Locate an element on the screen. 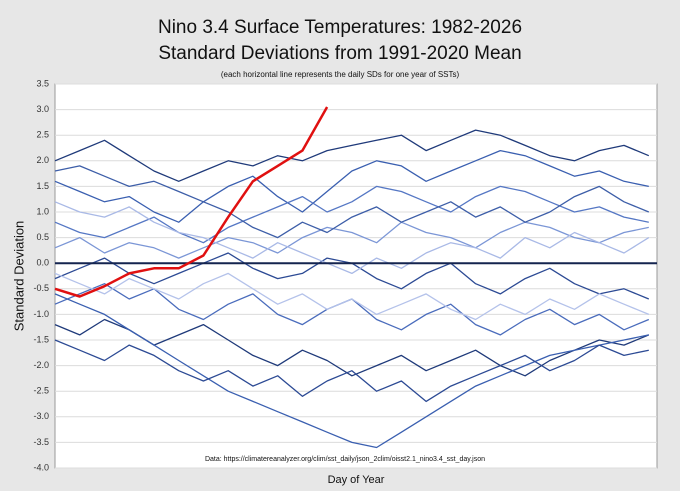 The height and width of the screenshot is (491, 680). y-tick-label: 3.0 is located at coordinates (42, 109).